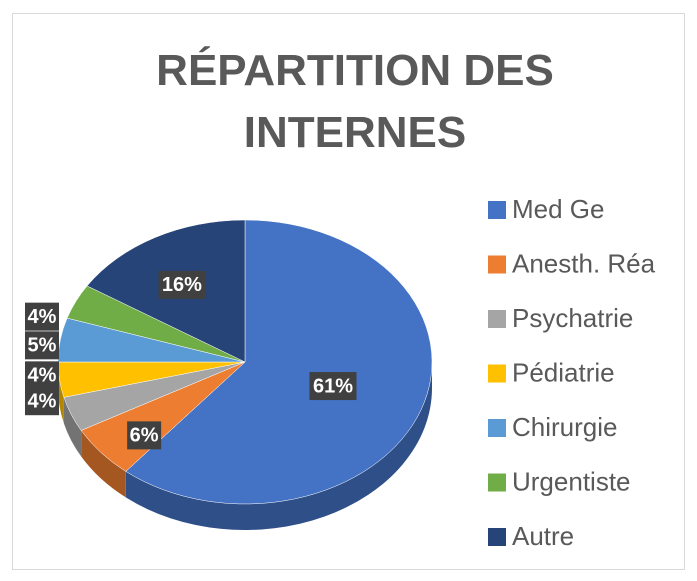 The width and height of the screenshot is (697, 581). What do you see at coordinates (584, 263) in the screenshot?
I see `legend-label: Anesth. Réa` at bounding box center [584, 263].